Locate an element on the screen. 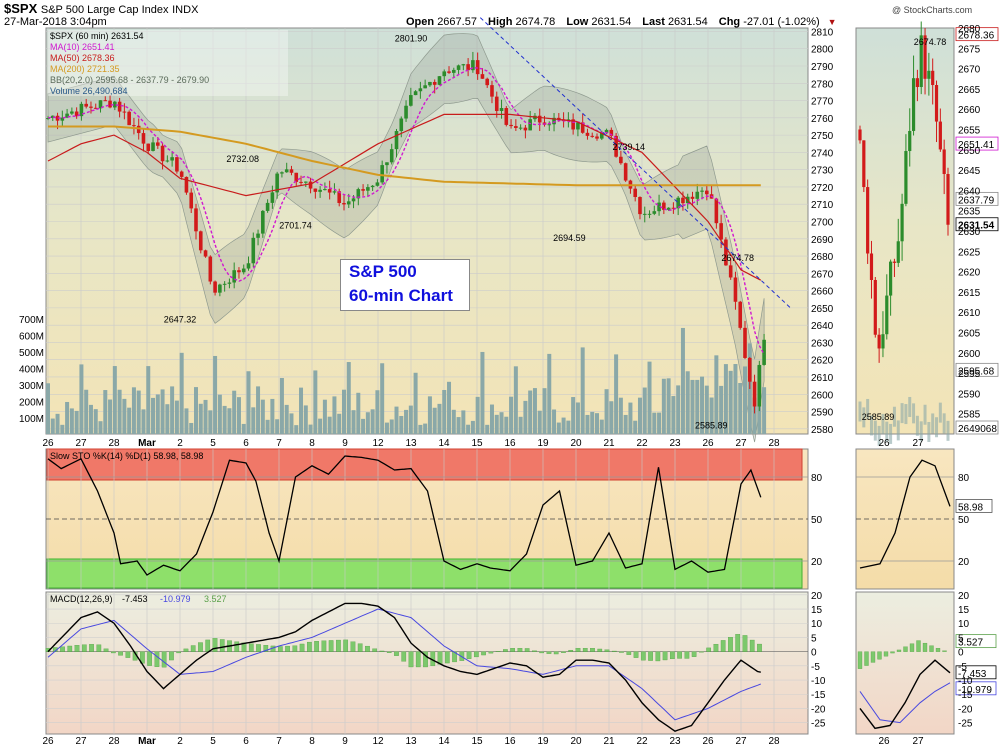 The height and width of the screenshot is (750, 1000). side-annotation: 2674.78 is located at coordinates (930, 42).